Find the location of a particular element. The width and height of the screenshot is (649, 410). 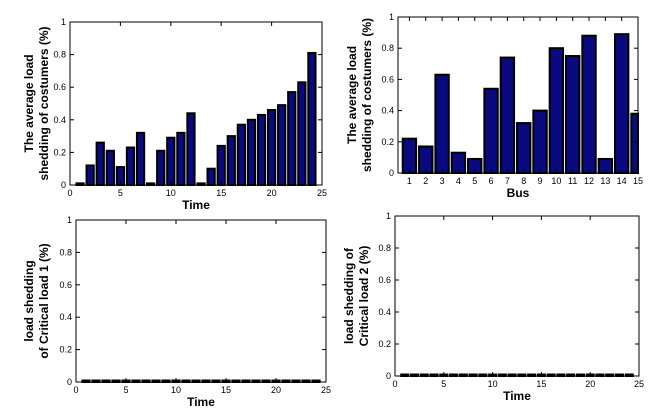

x-tick-label: 11 is located at coordinates (572, 181).